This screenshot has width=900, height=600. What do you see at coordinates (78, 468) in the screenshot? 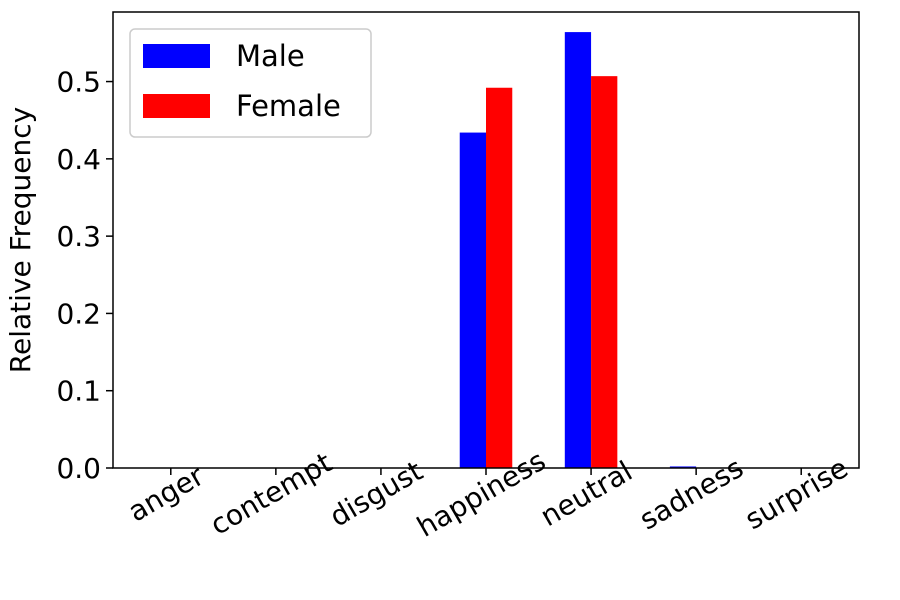
I see `y-tick-label: 0.0` at bounding box center [78, 468].